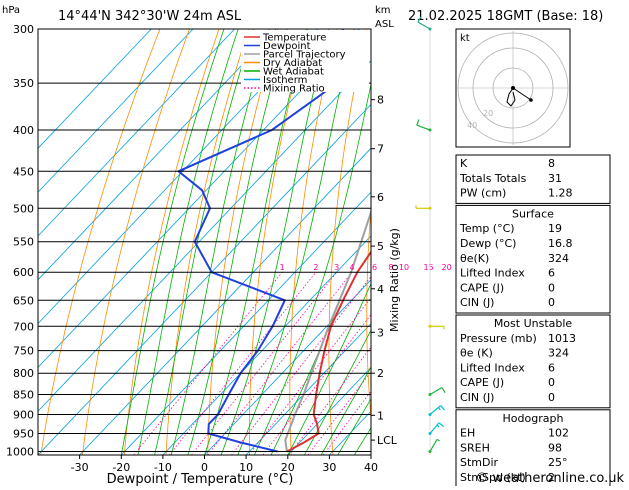  Describe the element at coordinates (558, 433) in the screenshot. I see `hodograph-table-row-value: 102` at that location.